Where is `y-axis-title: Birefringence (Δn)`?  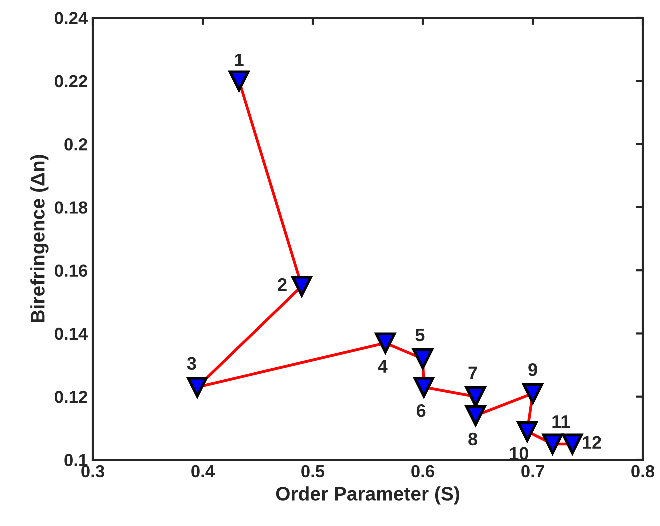 y-axis-title: Birefringence (Δn) is located at coordinates (39, 238).